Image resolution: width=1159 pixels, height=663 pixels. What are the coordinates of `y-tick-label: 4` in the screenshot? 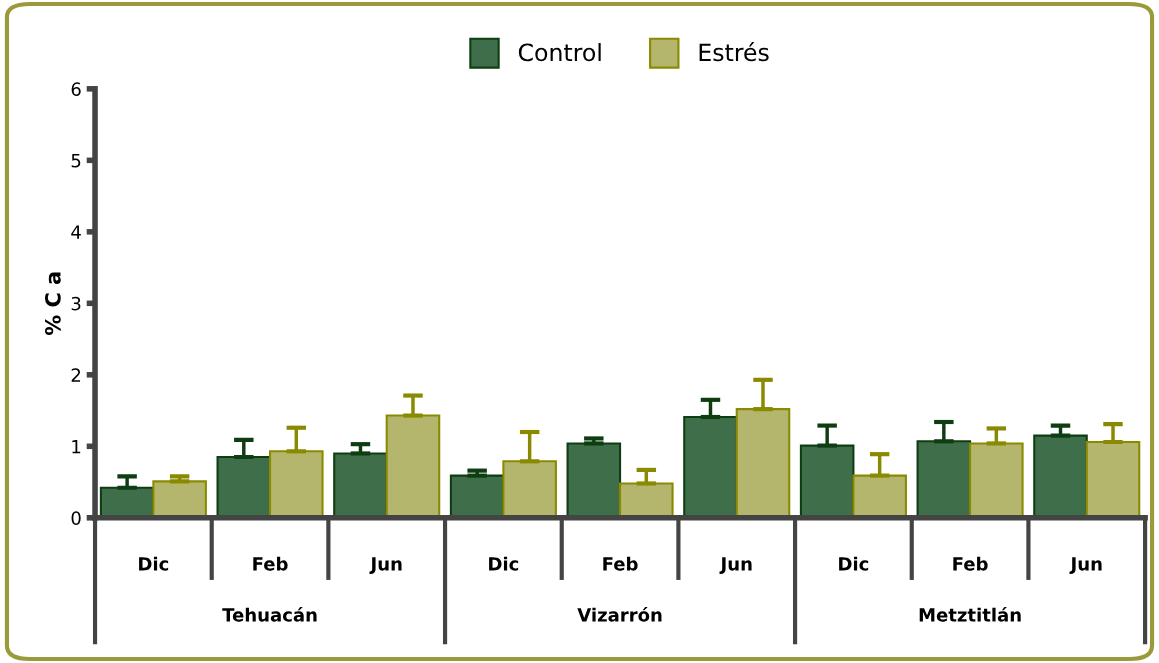 It's located at (76, 232).